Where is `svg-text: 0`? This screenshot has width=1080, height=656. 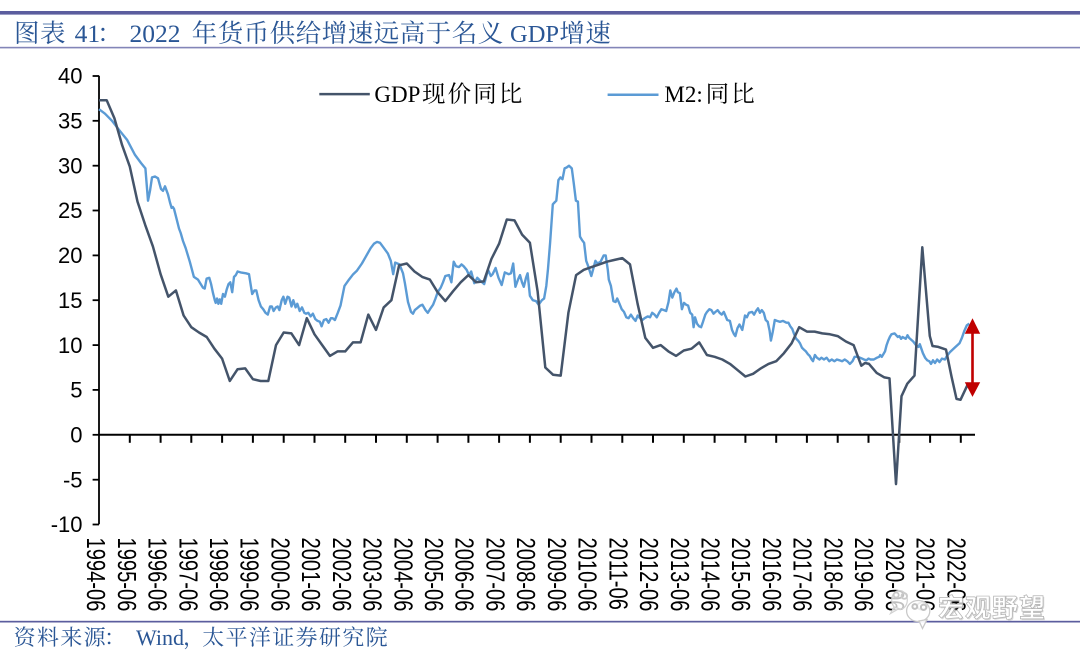 svg-text: 0 is located at coordinates (76, 435).